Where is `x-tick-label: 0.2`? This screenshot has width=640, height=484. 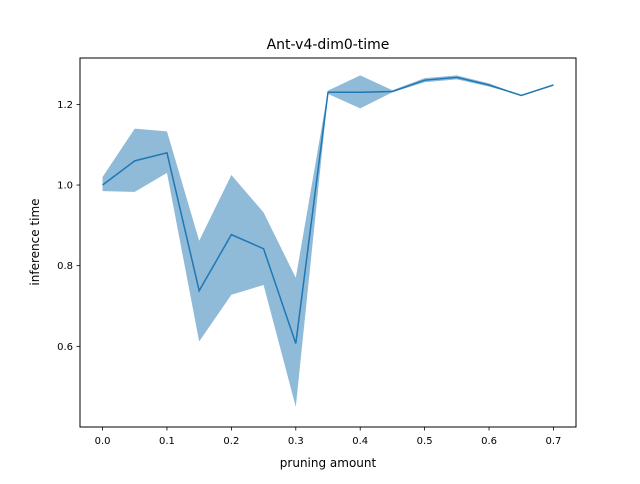 x-tick-label: 0.2 is located at coordinates (231, 441).